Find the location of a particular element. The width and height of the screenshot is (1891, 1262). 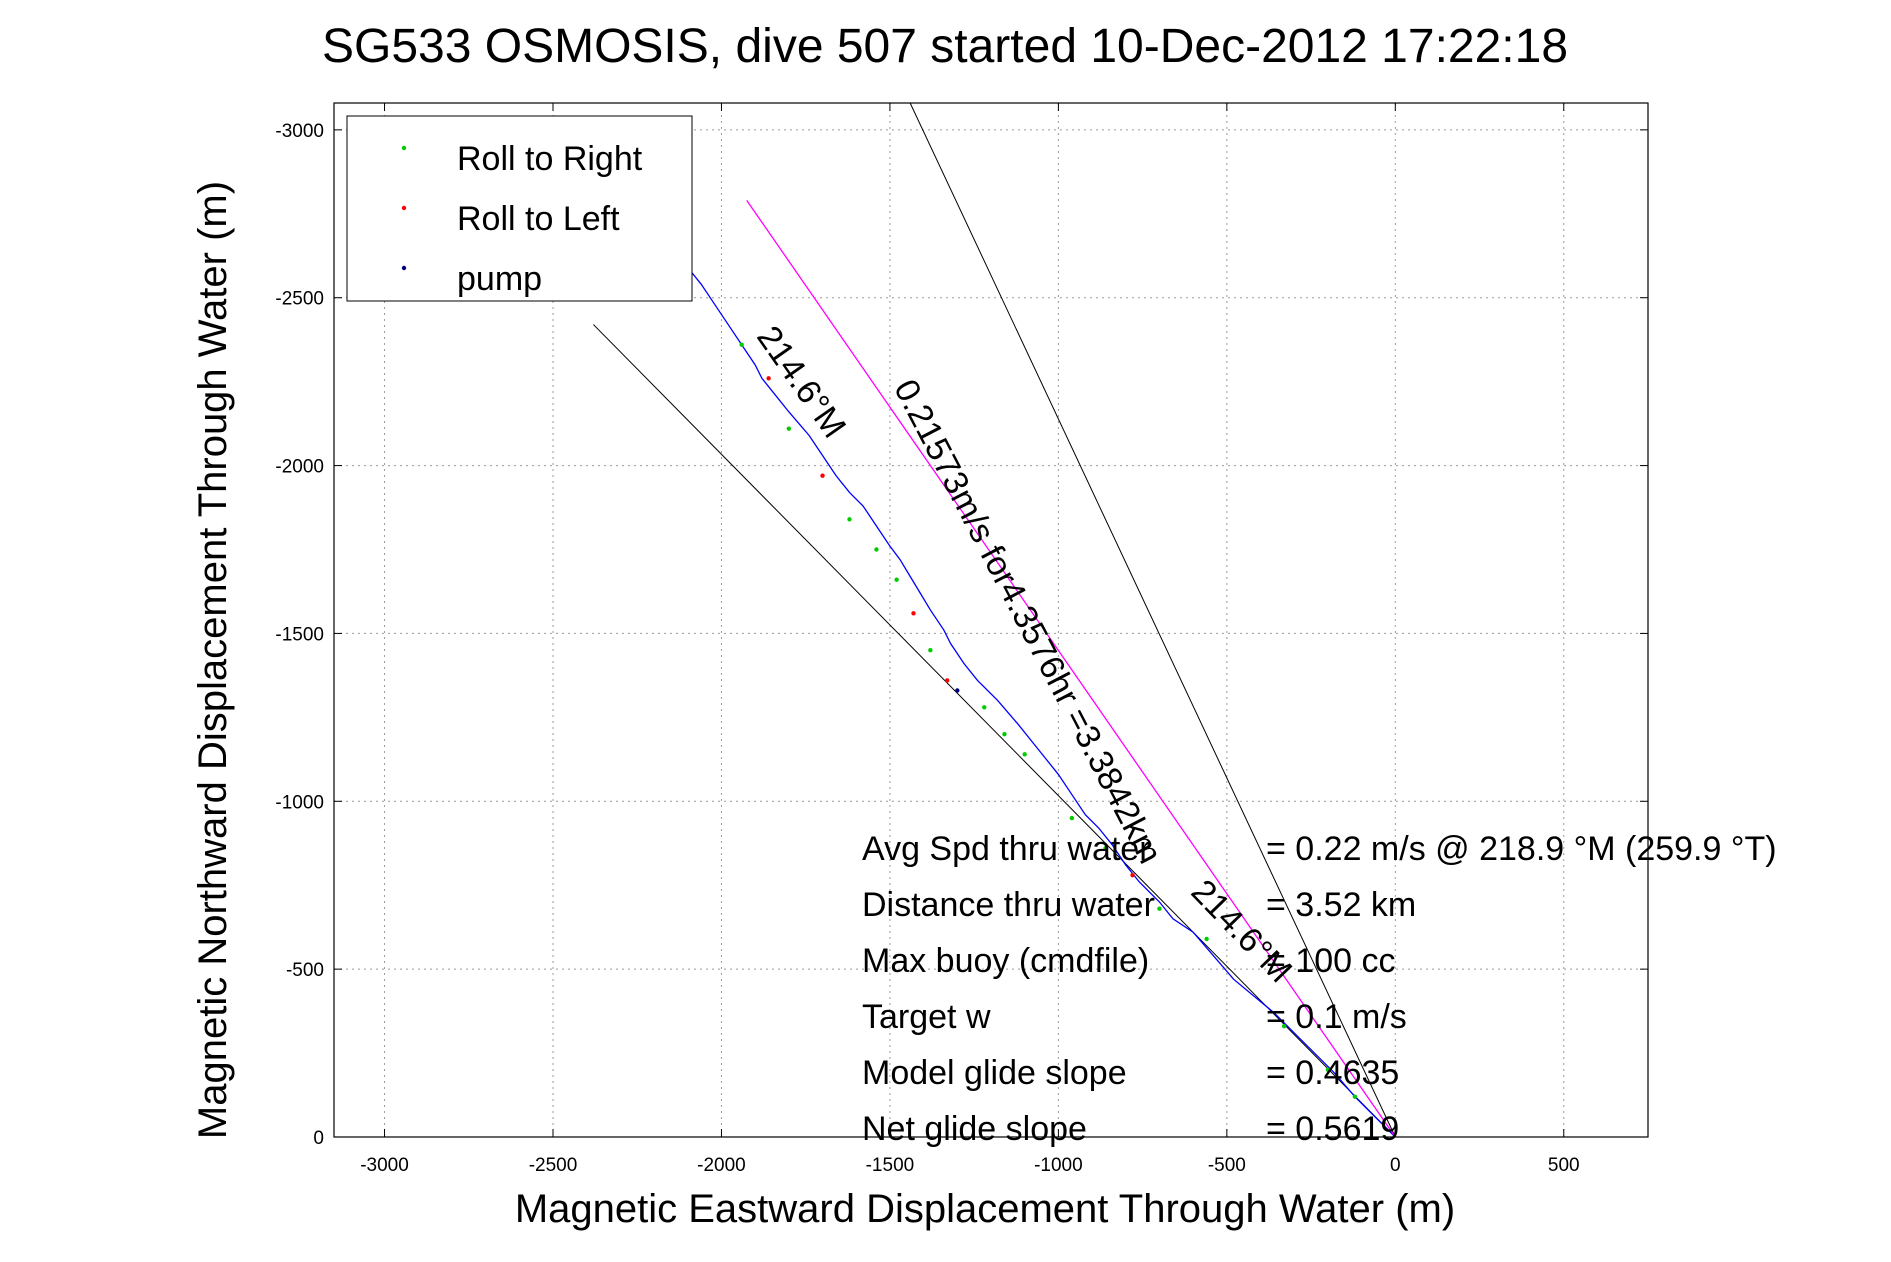

stat-label: Avg Spd thru water is located at coordinates (1006, 849).